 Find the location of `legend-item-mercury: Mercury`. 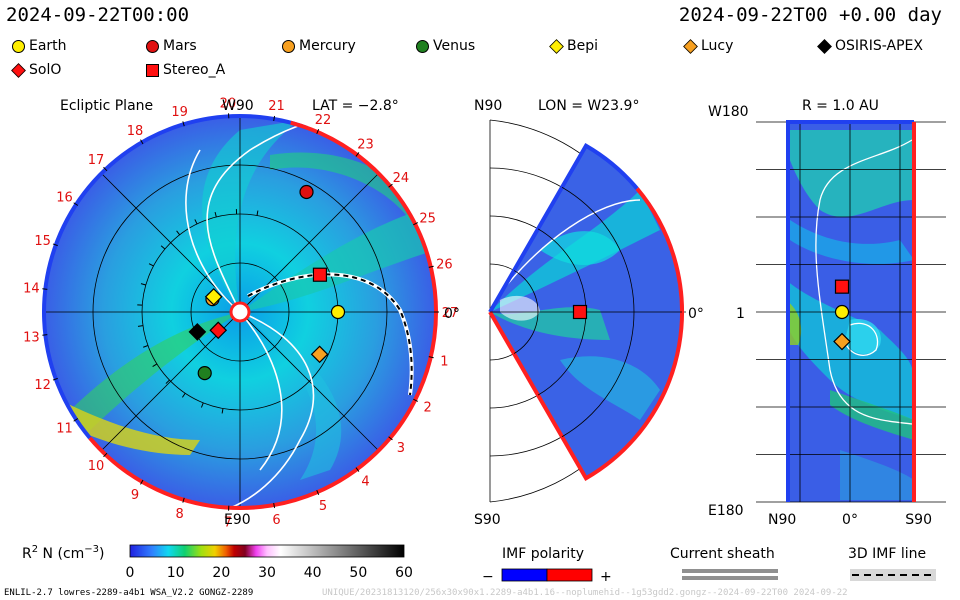

legend-item-mercury: Mercury is located at coordinates (319, 46).